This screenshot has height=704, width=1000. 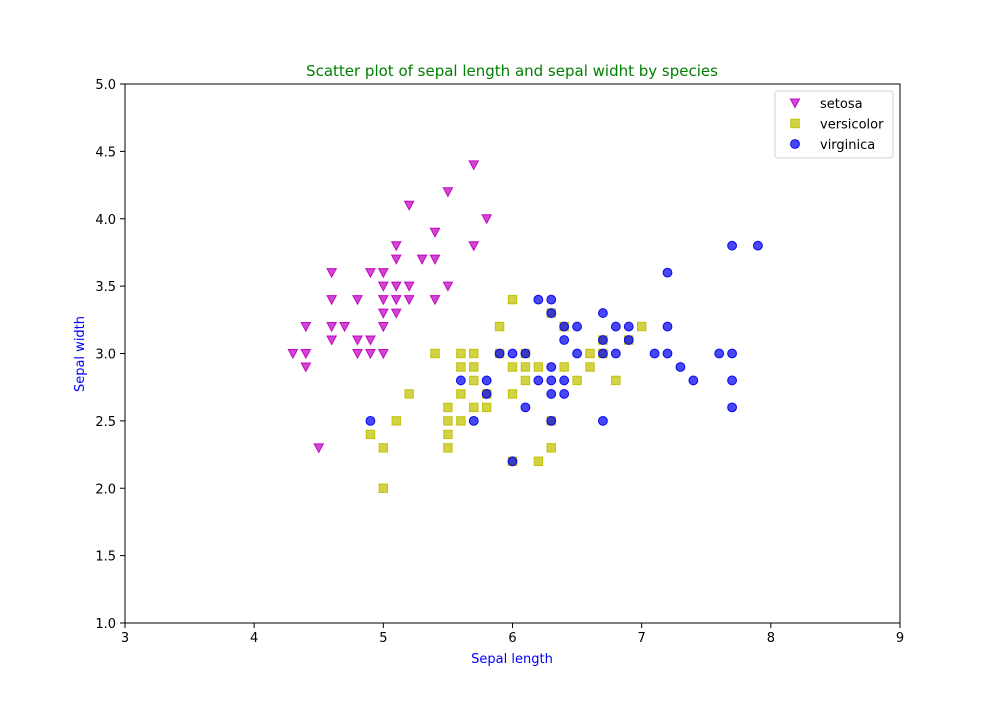 What do you see at coordinates (852, 125) in the screenshot?
I see `legend-label-versicolor: versicolor` at bounding box center [852, 125].